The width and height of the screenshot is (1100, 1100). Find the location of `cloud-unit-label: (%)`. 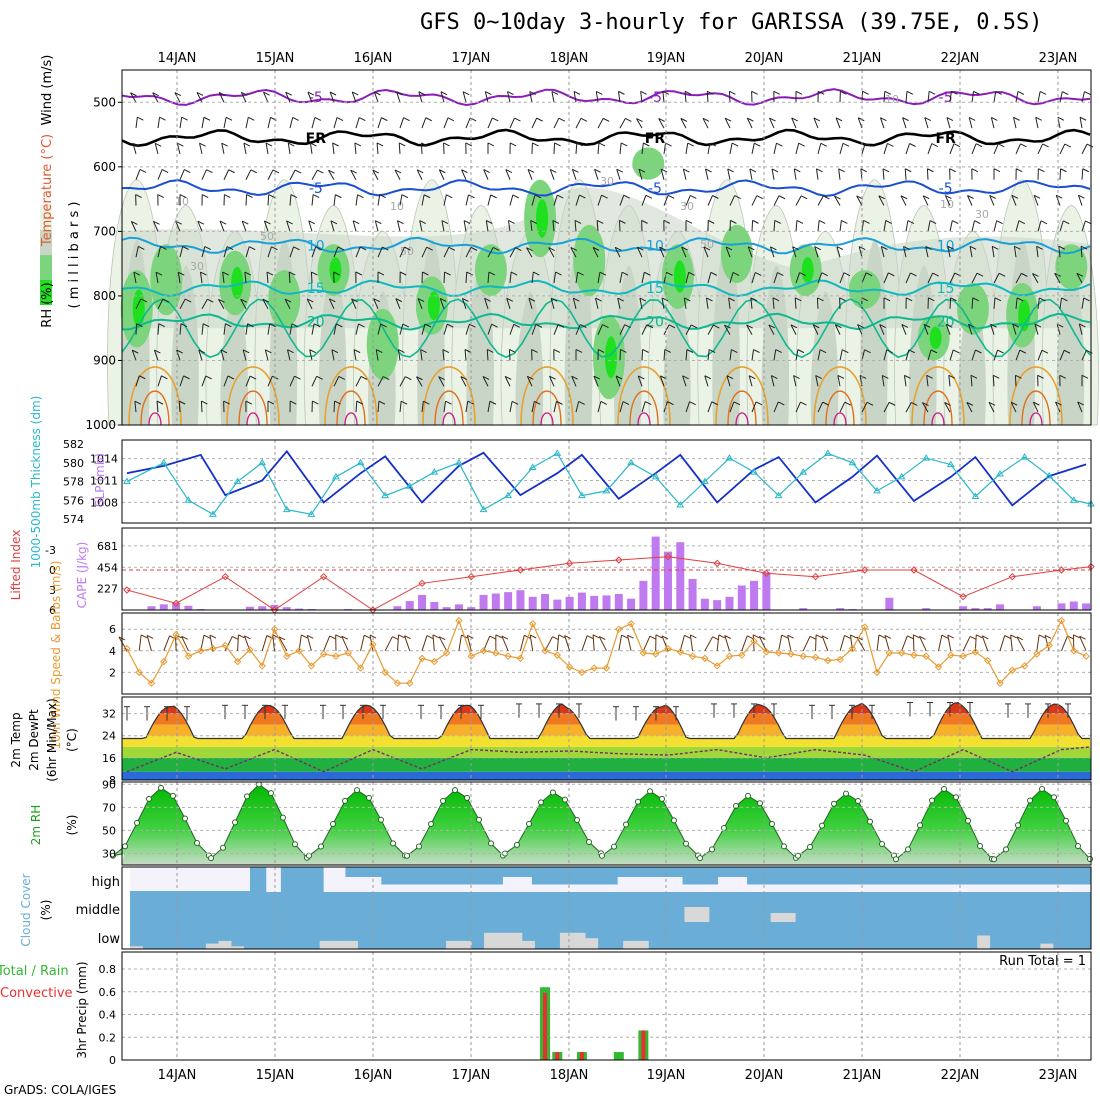

cloud-unit-label: (%) is located at coordinates (46, 910).